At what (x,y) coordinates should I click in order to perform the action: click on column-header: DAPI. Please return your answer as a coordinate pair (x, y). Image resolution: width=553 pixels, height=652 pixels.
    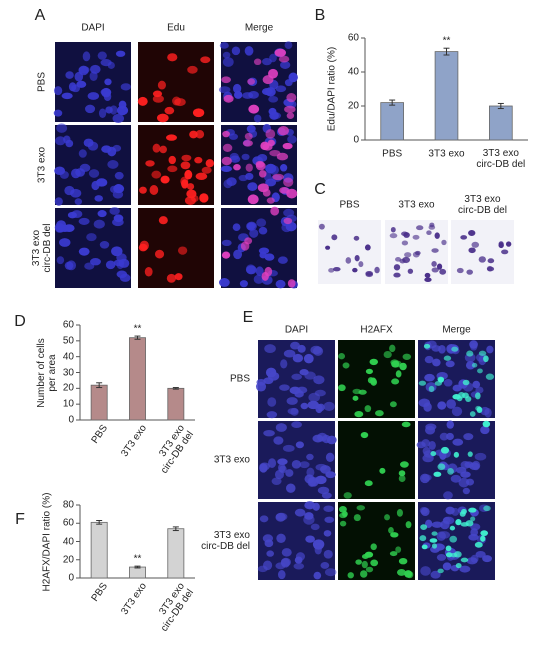
    Looking at the image, I should click on (93, 28).